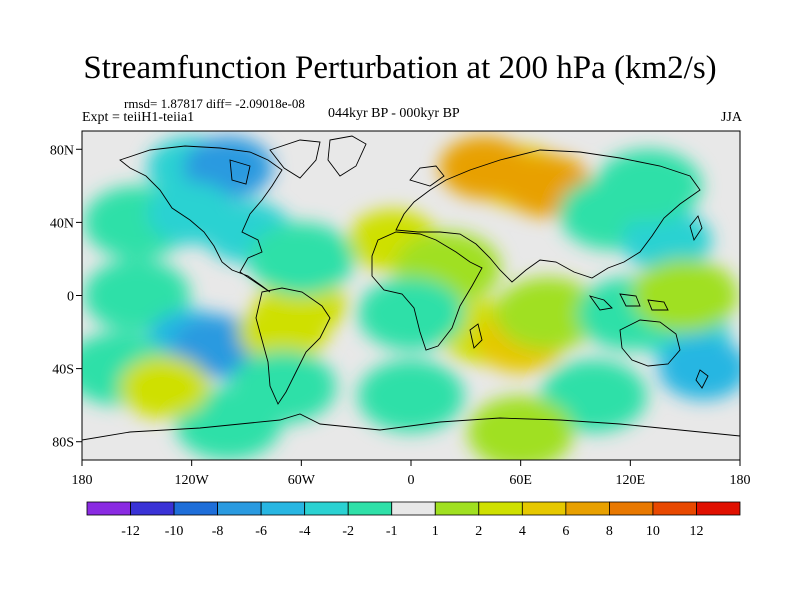 This screenshot has width=800, height=600. I want to click on colorbar-label: 6, so click(565, 531).